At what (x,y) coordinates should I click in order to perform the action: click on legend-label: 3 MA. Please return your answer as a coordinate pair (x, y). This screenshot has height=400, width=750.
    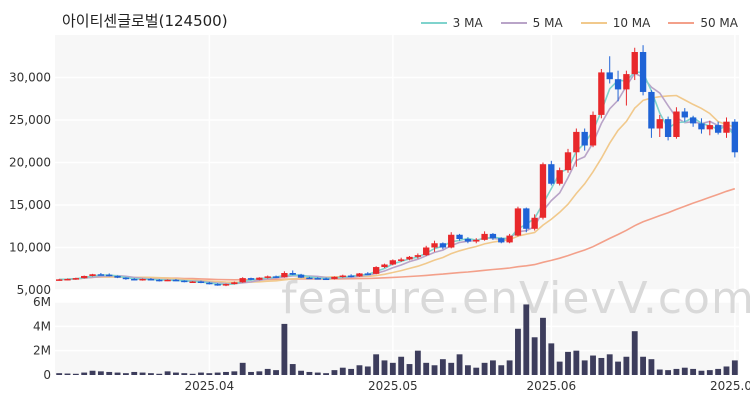
    Looking at the image, I should click on (467, 23).